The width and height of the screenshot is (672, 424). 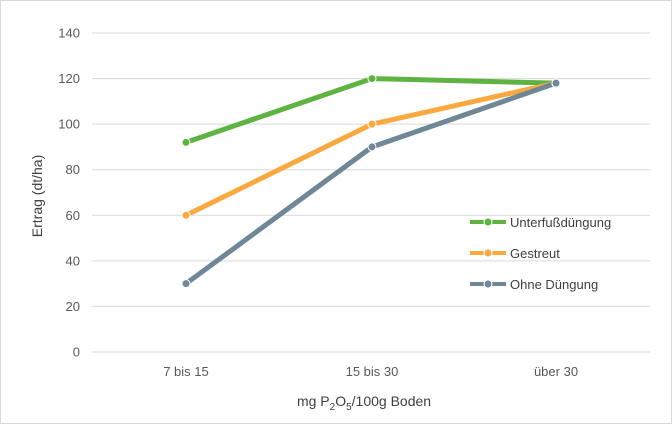 What do you see at coordinates (391, 401) in the screenshot?
I see `x-axis-title-suffix: /100g Boden` at bounding box center [391, 401].